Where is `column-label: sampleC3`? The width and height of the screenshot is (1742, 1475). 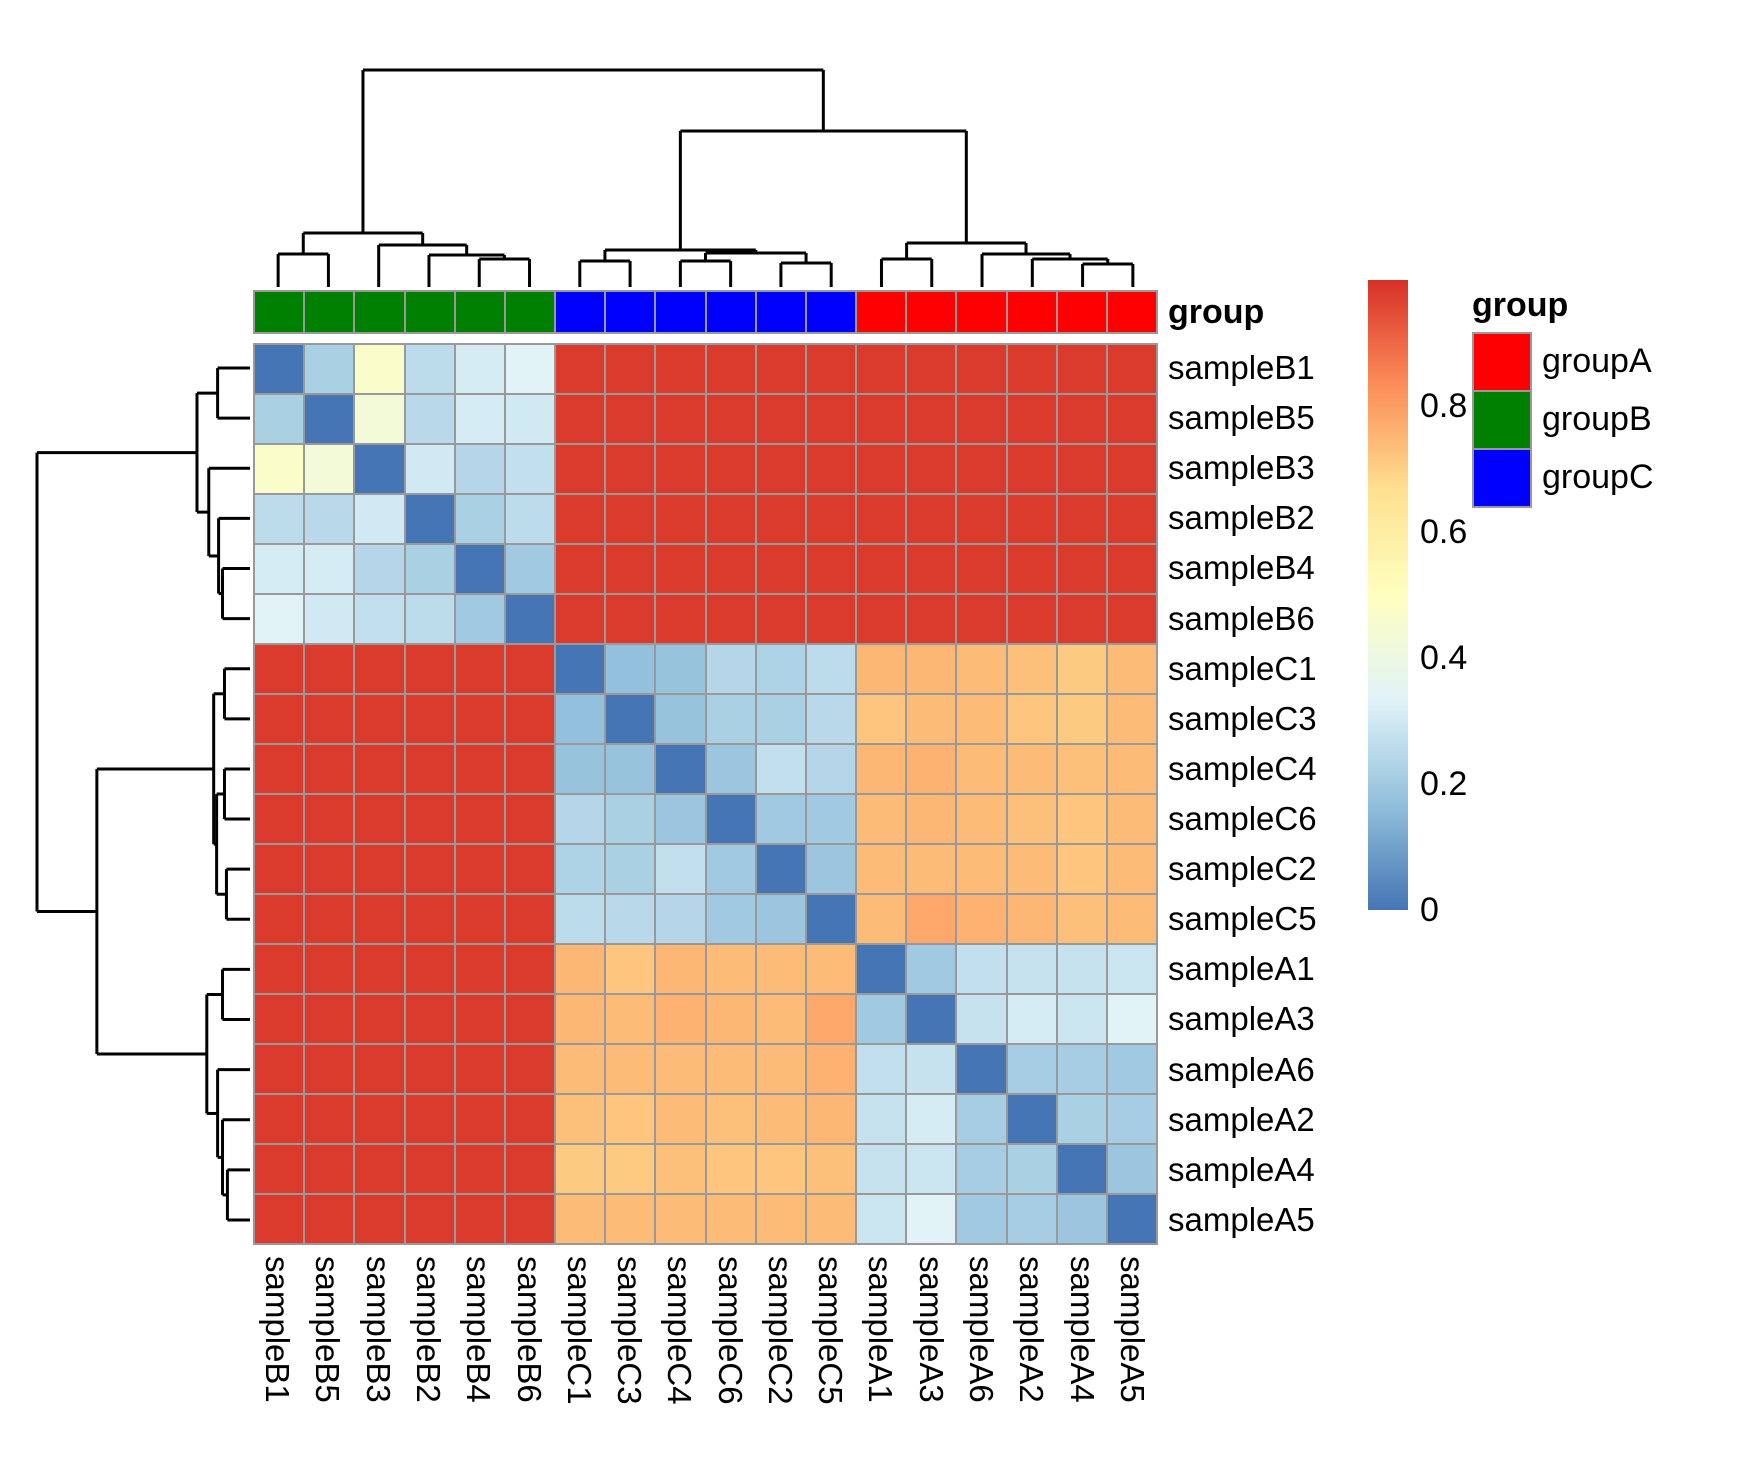
column-label: sampleC3 is located at coordinates (630, 1330).